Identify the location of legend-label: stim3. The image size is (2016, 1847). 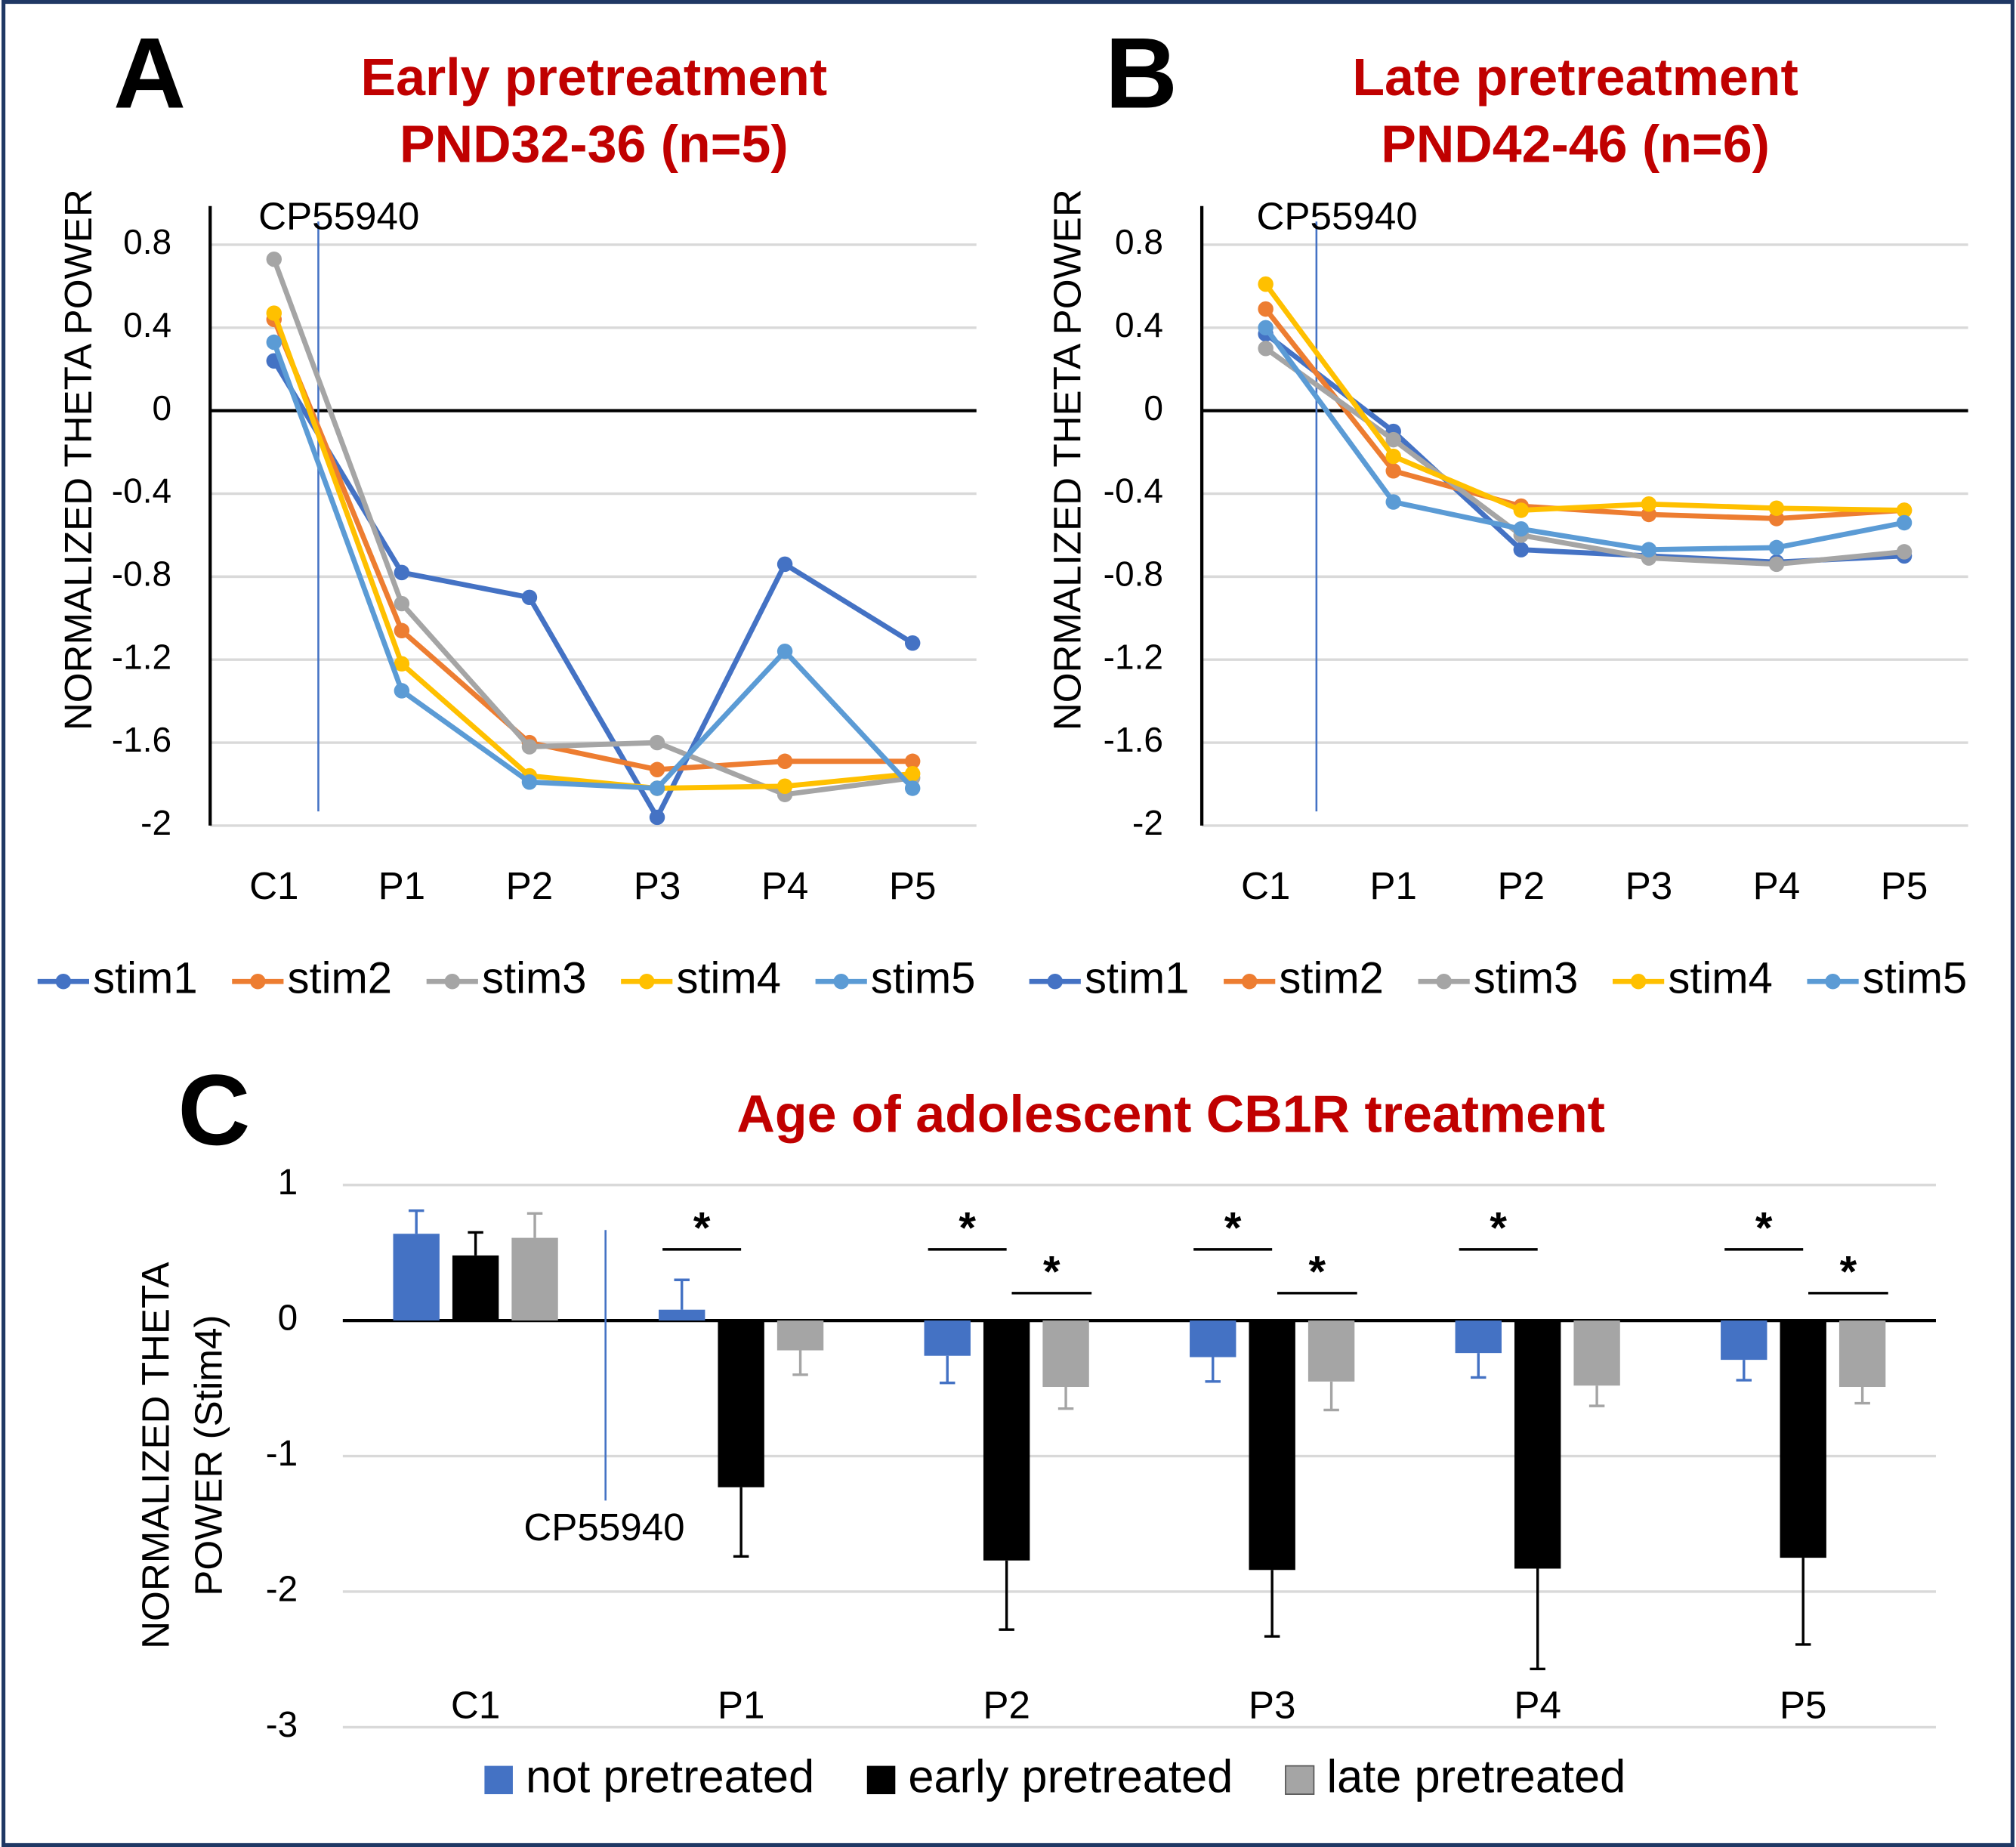
(1526, 979).